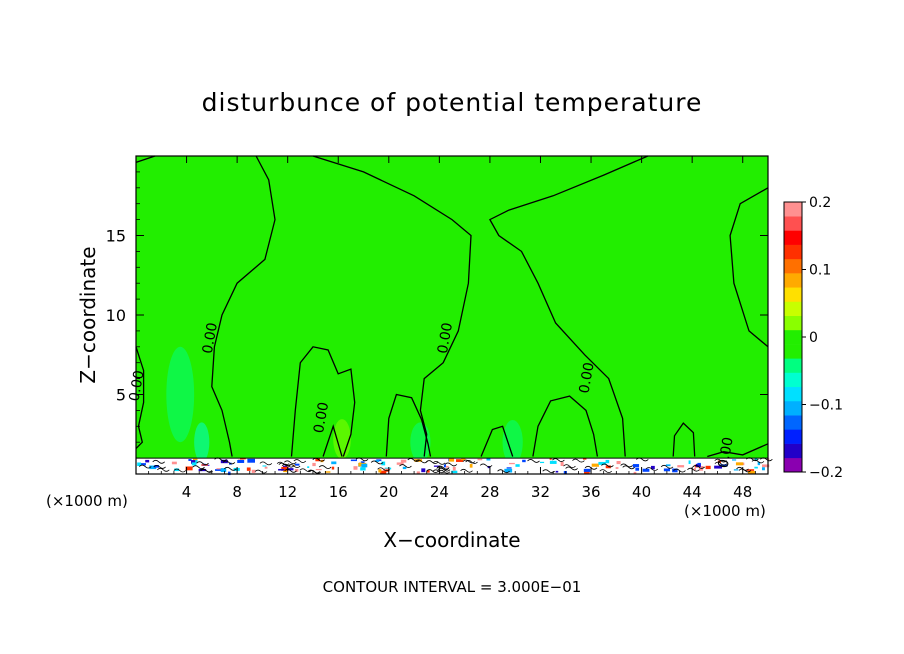  Describe the element at coordinates (590, 492) in the screenshot. I see `x-tick-label: 36` at that location.